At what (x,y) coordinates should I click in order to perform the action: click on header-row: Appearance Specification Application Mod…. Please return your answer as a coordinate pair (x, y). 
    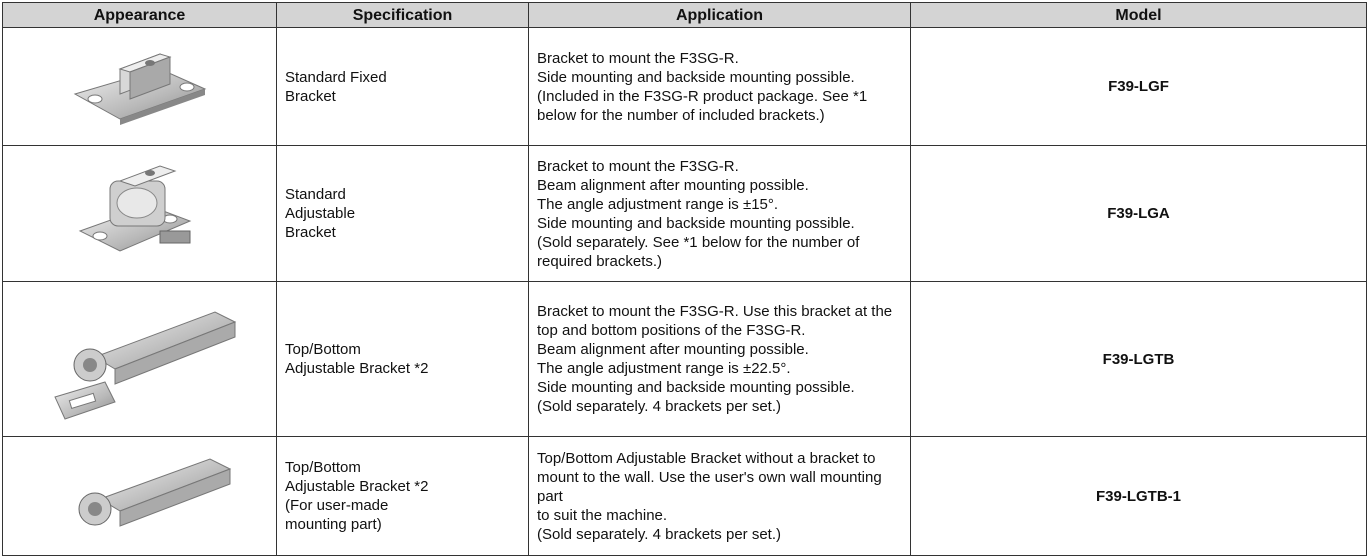
    Looking at the image, I should click on (684, 15).